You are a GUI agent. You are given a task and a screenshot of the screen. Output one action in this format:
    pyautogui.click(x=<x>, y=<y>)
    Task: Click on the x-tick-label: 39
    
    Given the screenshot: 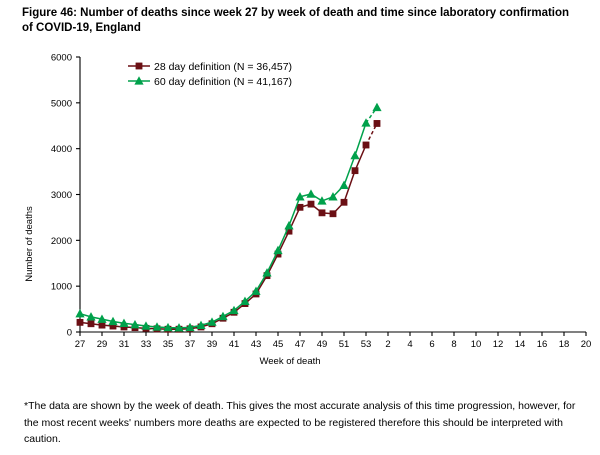 What is the action you would take?
    pyautogui.click(x=212, y=344)
    